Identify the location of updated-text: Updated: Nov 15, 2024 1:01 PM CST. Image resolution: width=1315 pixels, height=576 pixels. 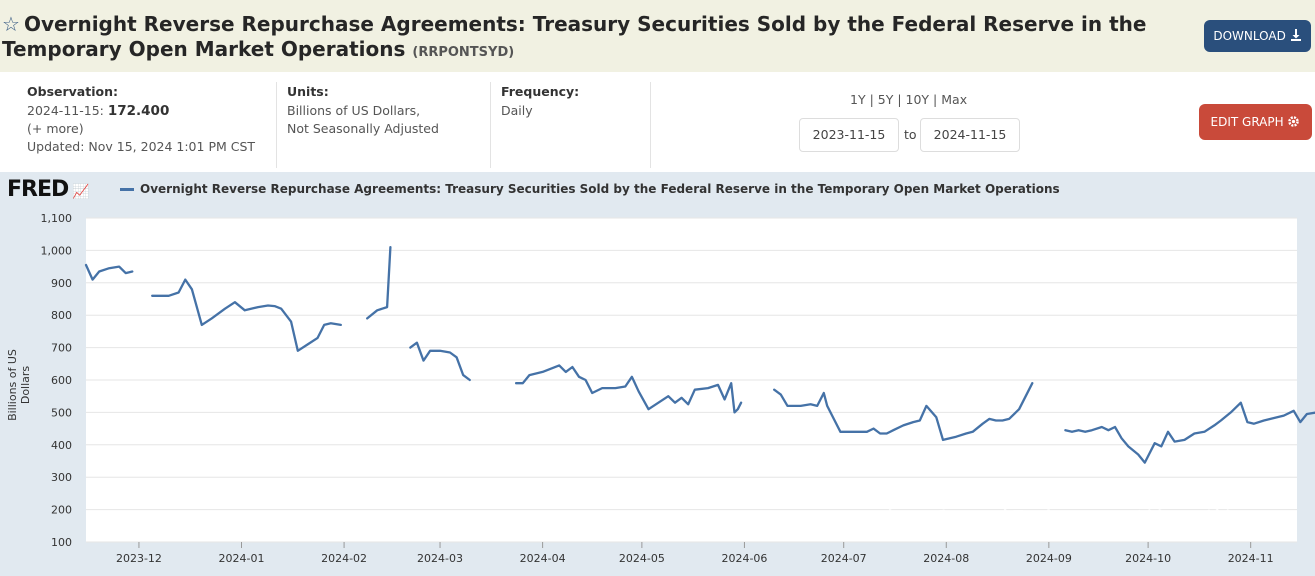
(141, 146).